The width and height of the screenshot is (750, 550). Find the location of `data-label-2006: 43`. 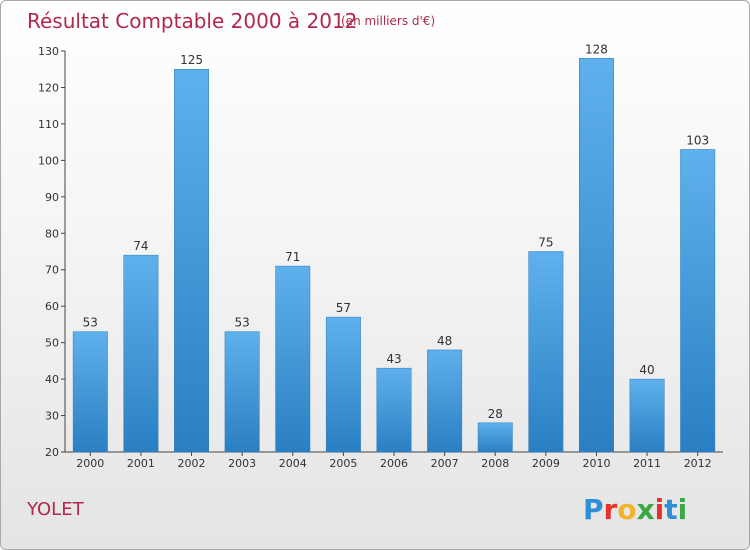

data-label-2006: 43 is located at coordinates (393, 359).